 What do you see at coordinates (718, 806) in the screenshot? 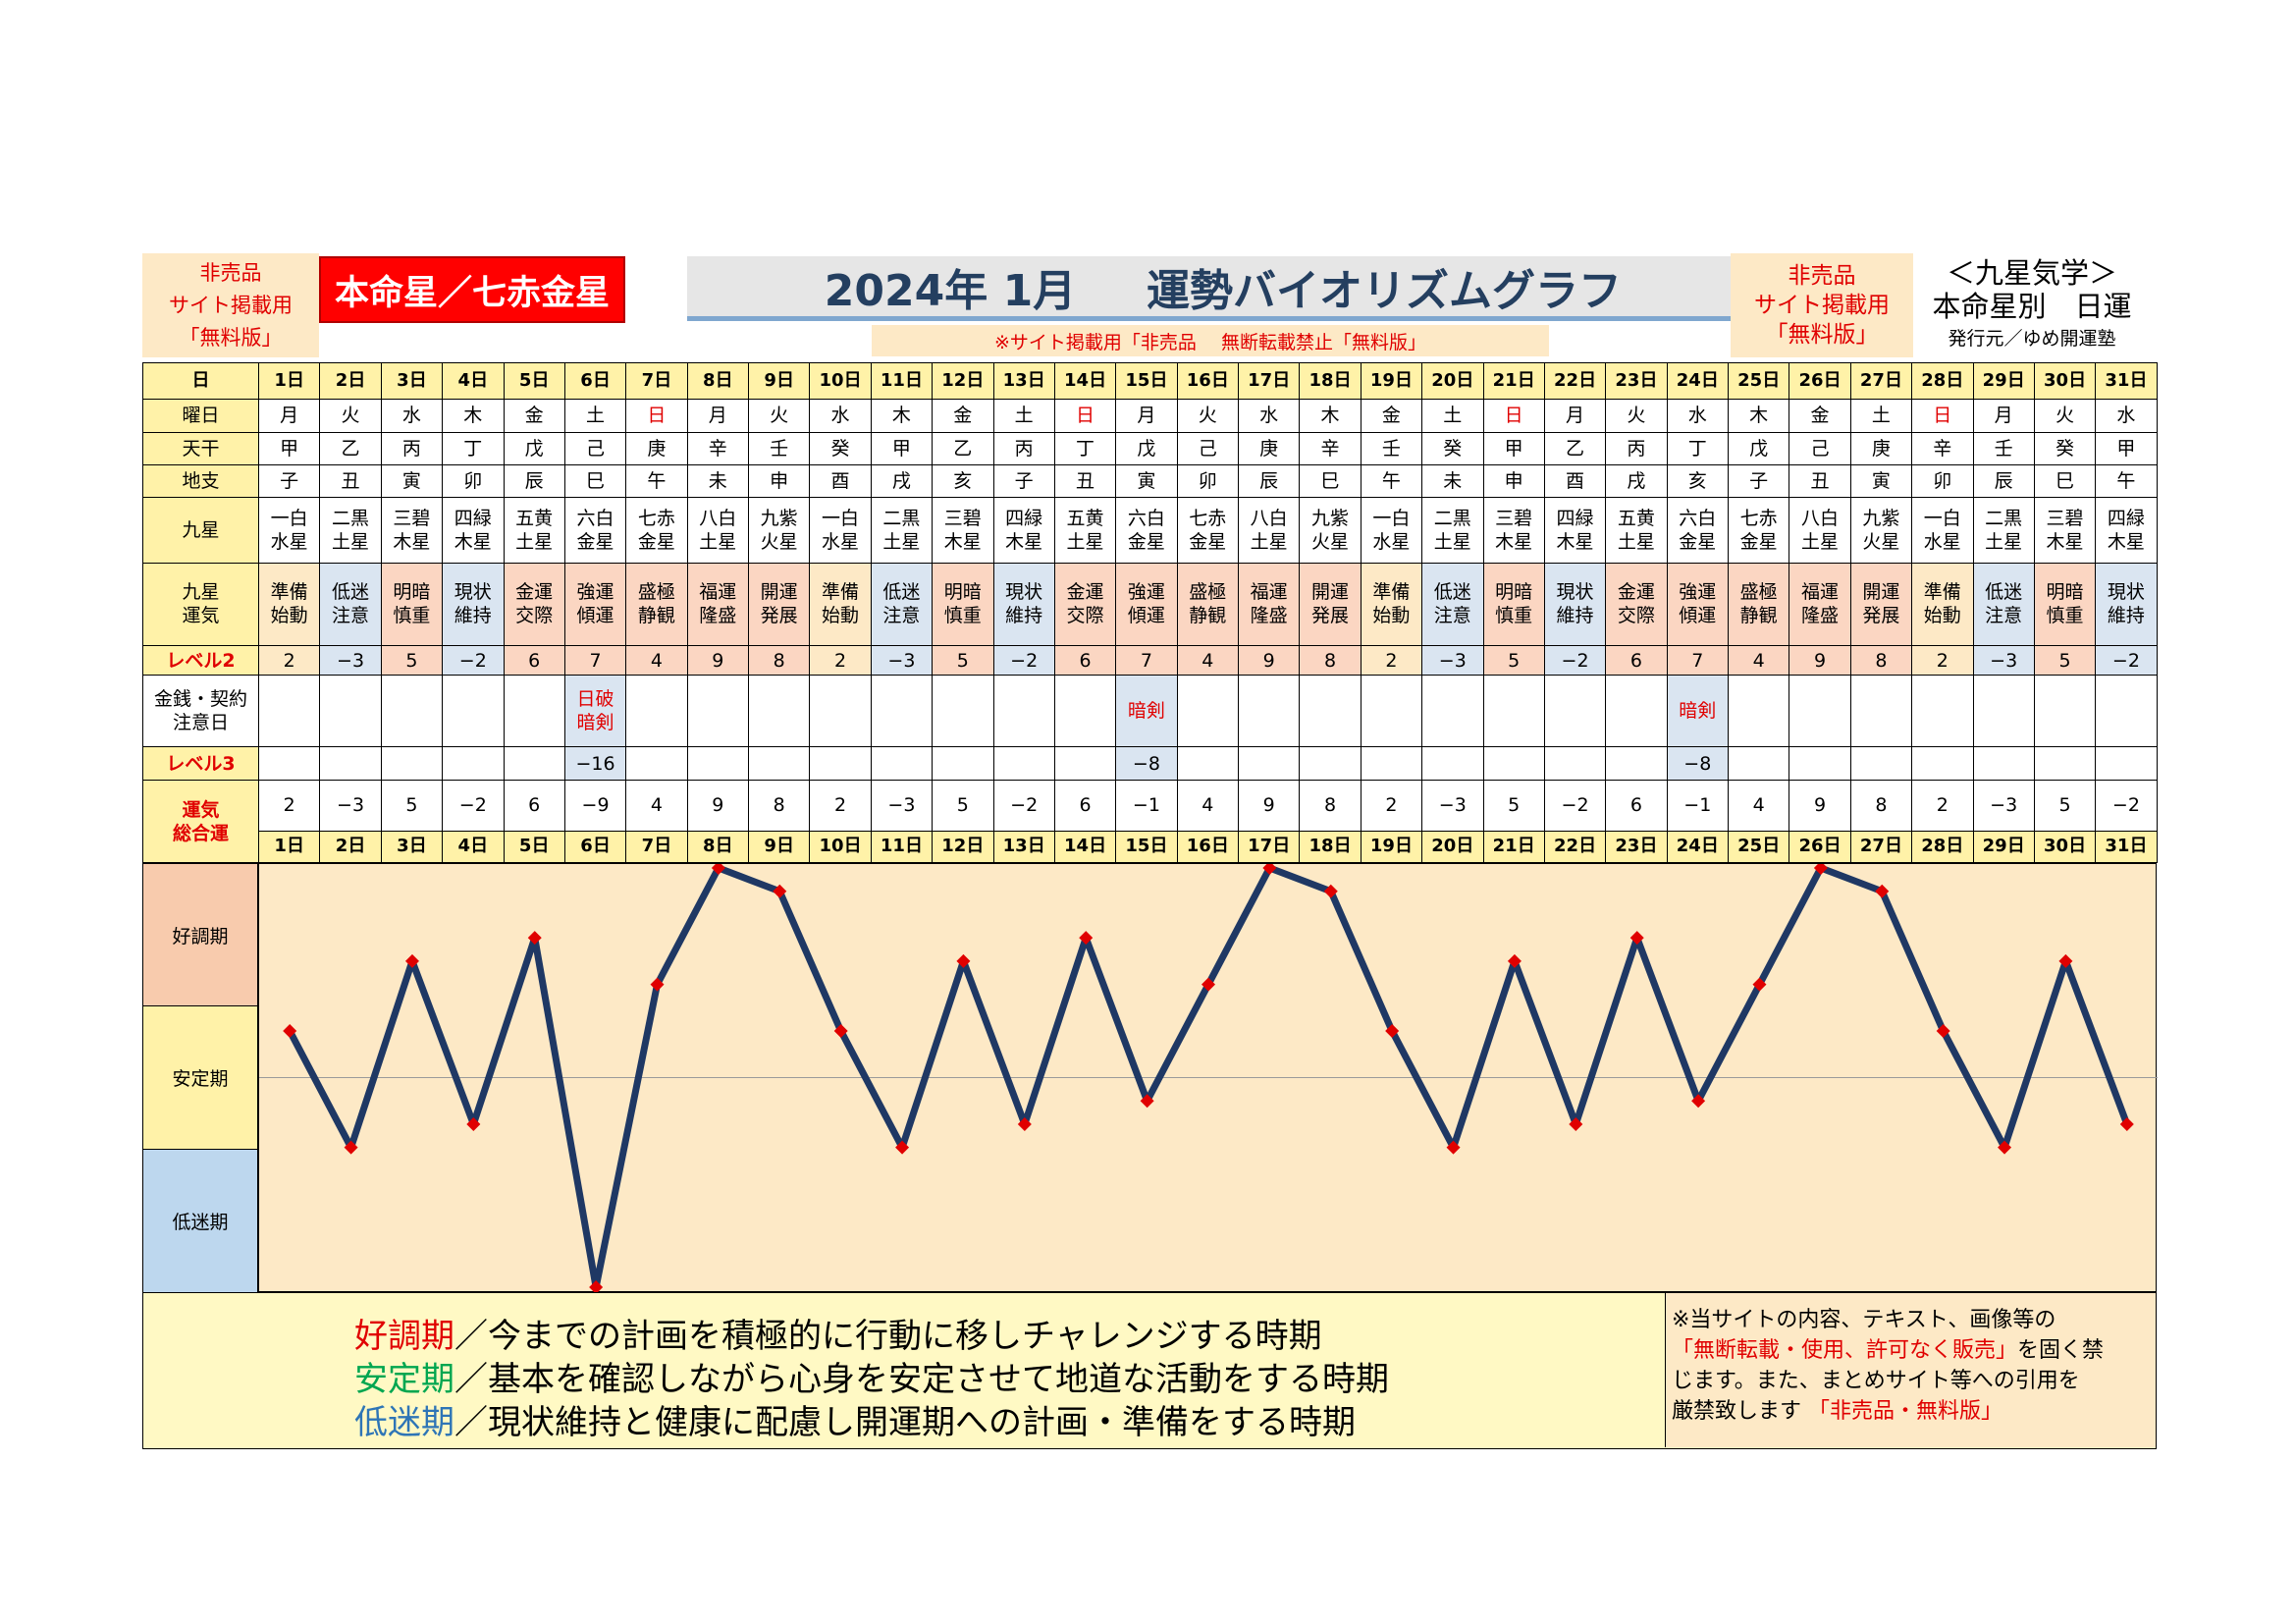
I see `total-cell: 9` at bounding box center [718, 806].